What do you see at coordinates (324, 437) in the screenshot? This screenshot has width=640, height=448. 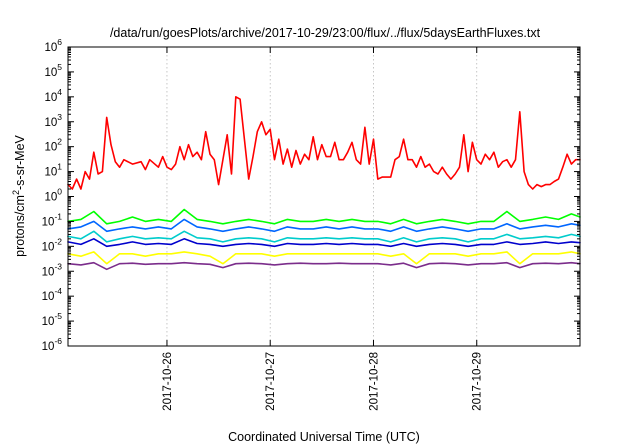 I see `x-axis-label: Coordinated Universal Time (UTC)` at bounding box center [324, 437].